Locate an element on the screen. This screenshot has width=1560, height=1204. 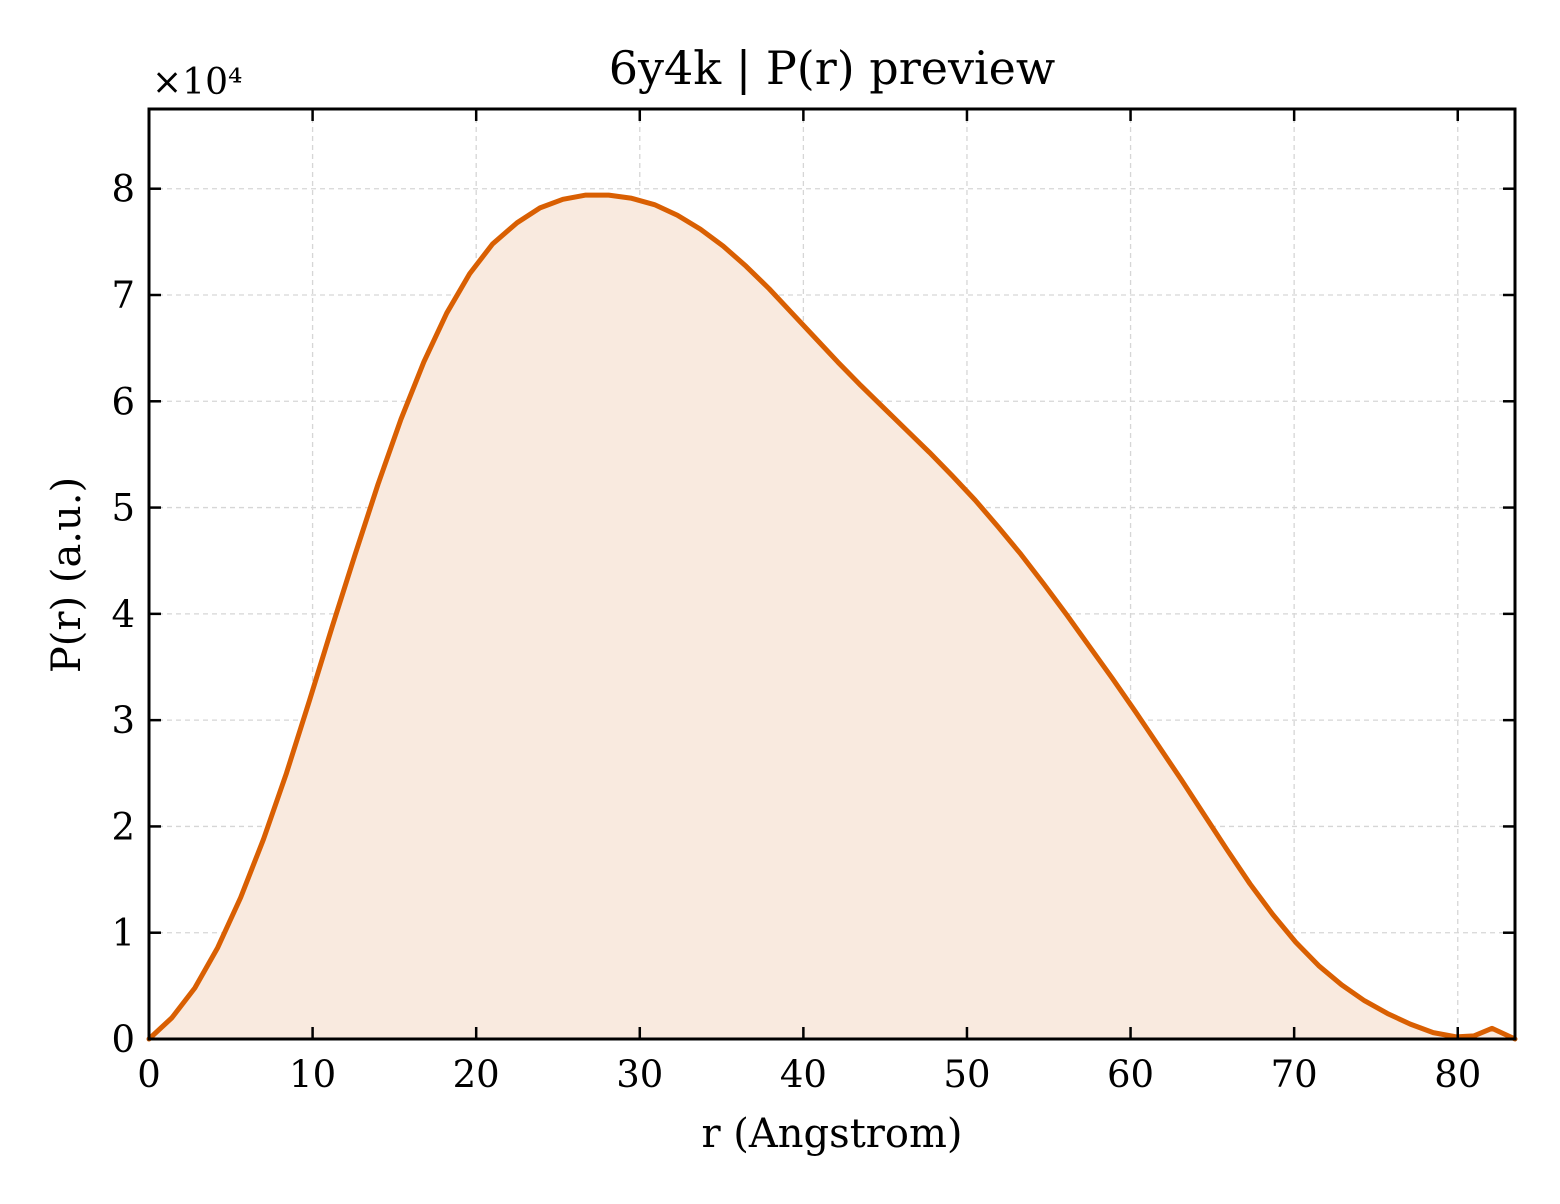
chart-title: 6y4k | P(r) preview is located at coordinates (832, 68).